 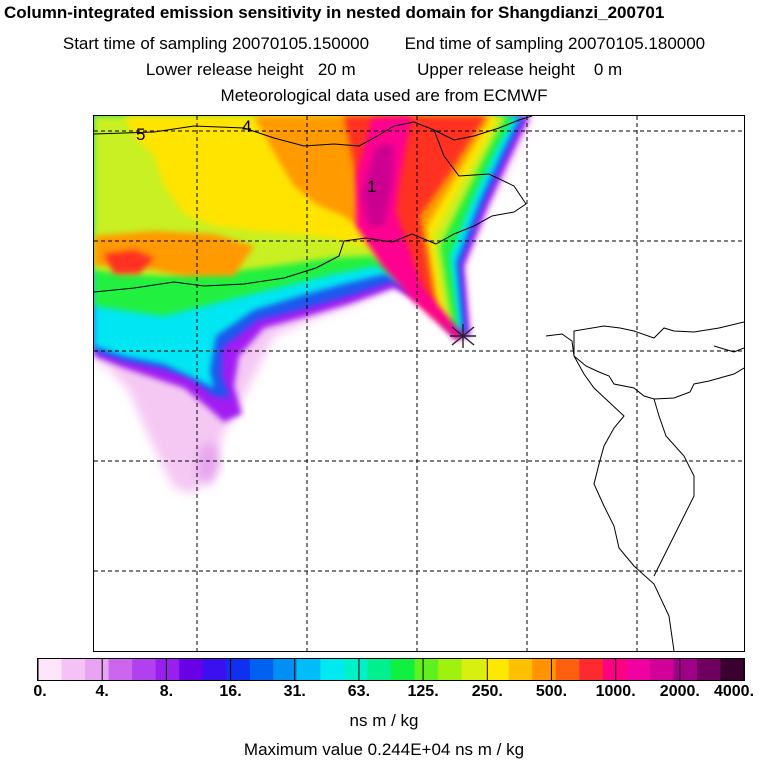 I want to click on field-band-core, so click(x=378, y=185).